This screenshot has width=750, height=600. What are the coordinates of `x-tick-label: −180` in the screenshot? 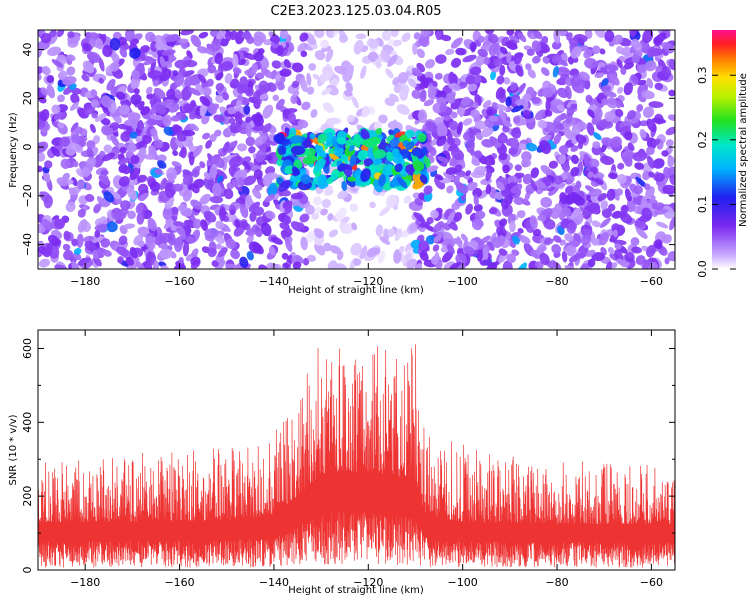 It's located at (85, 582).